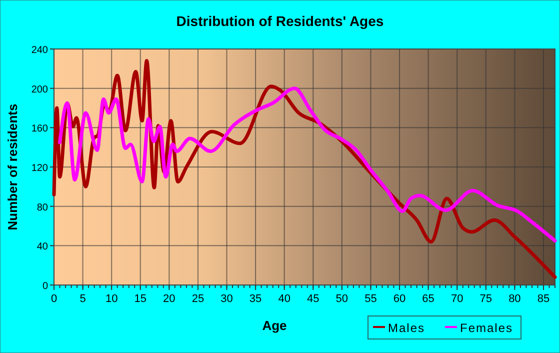 Image resolution: width=560 pixels, height=353 pixels. Describe the element at coordinates (486, 299) in the screenshot. I see `x-tick-label: 75` at that location.